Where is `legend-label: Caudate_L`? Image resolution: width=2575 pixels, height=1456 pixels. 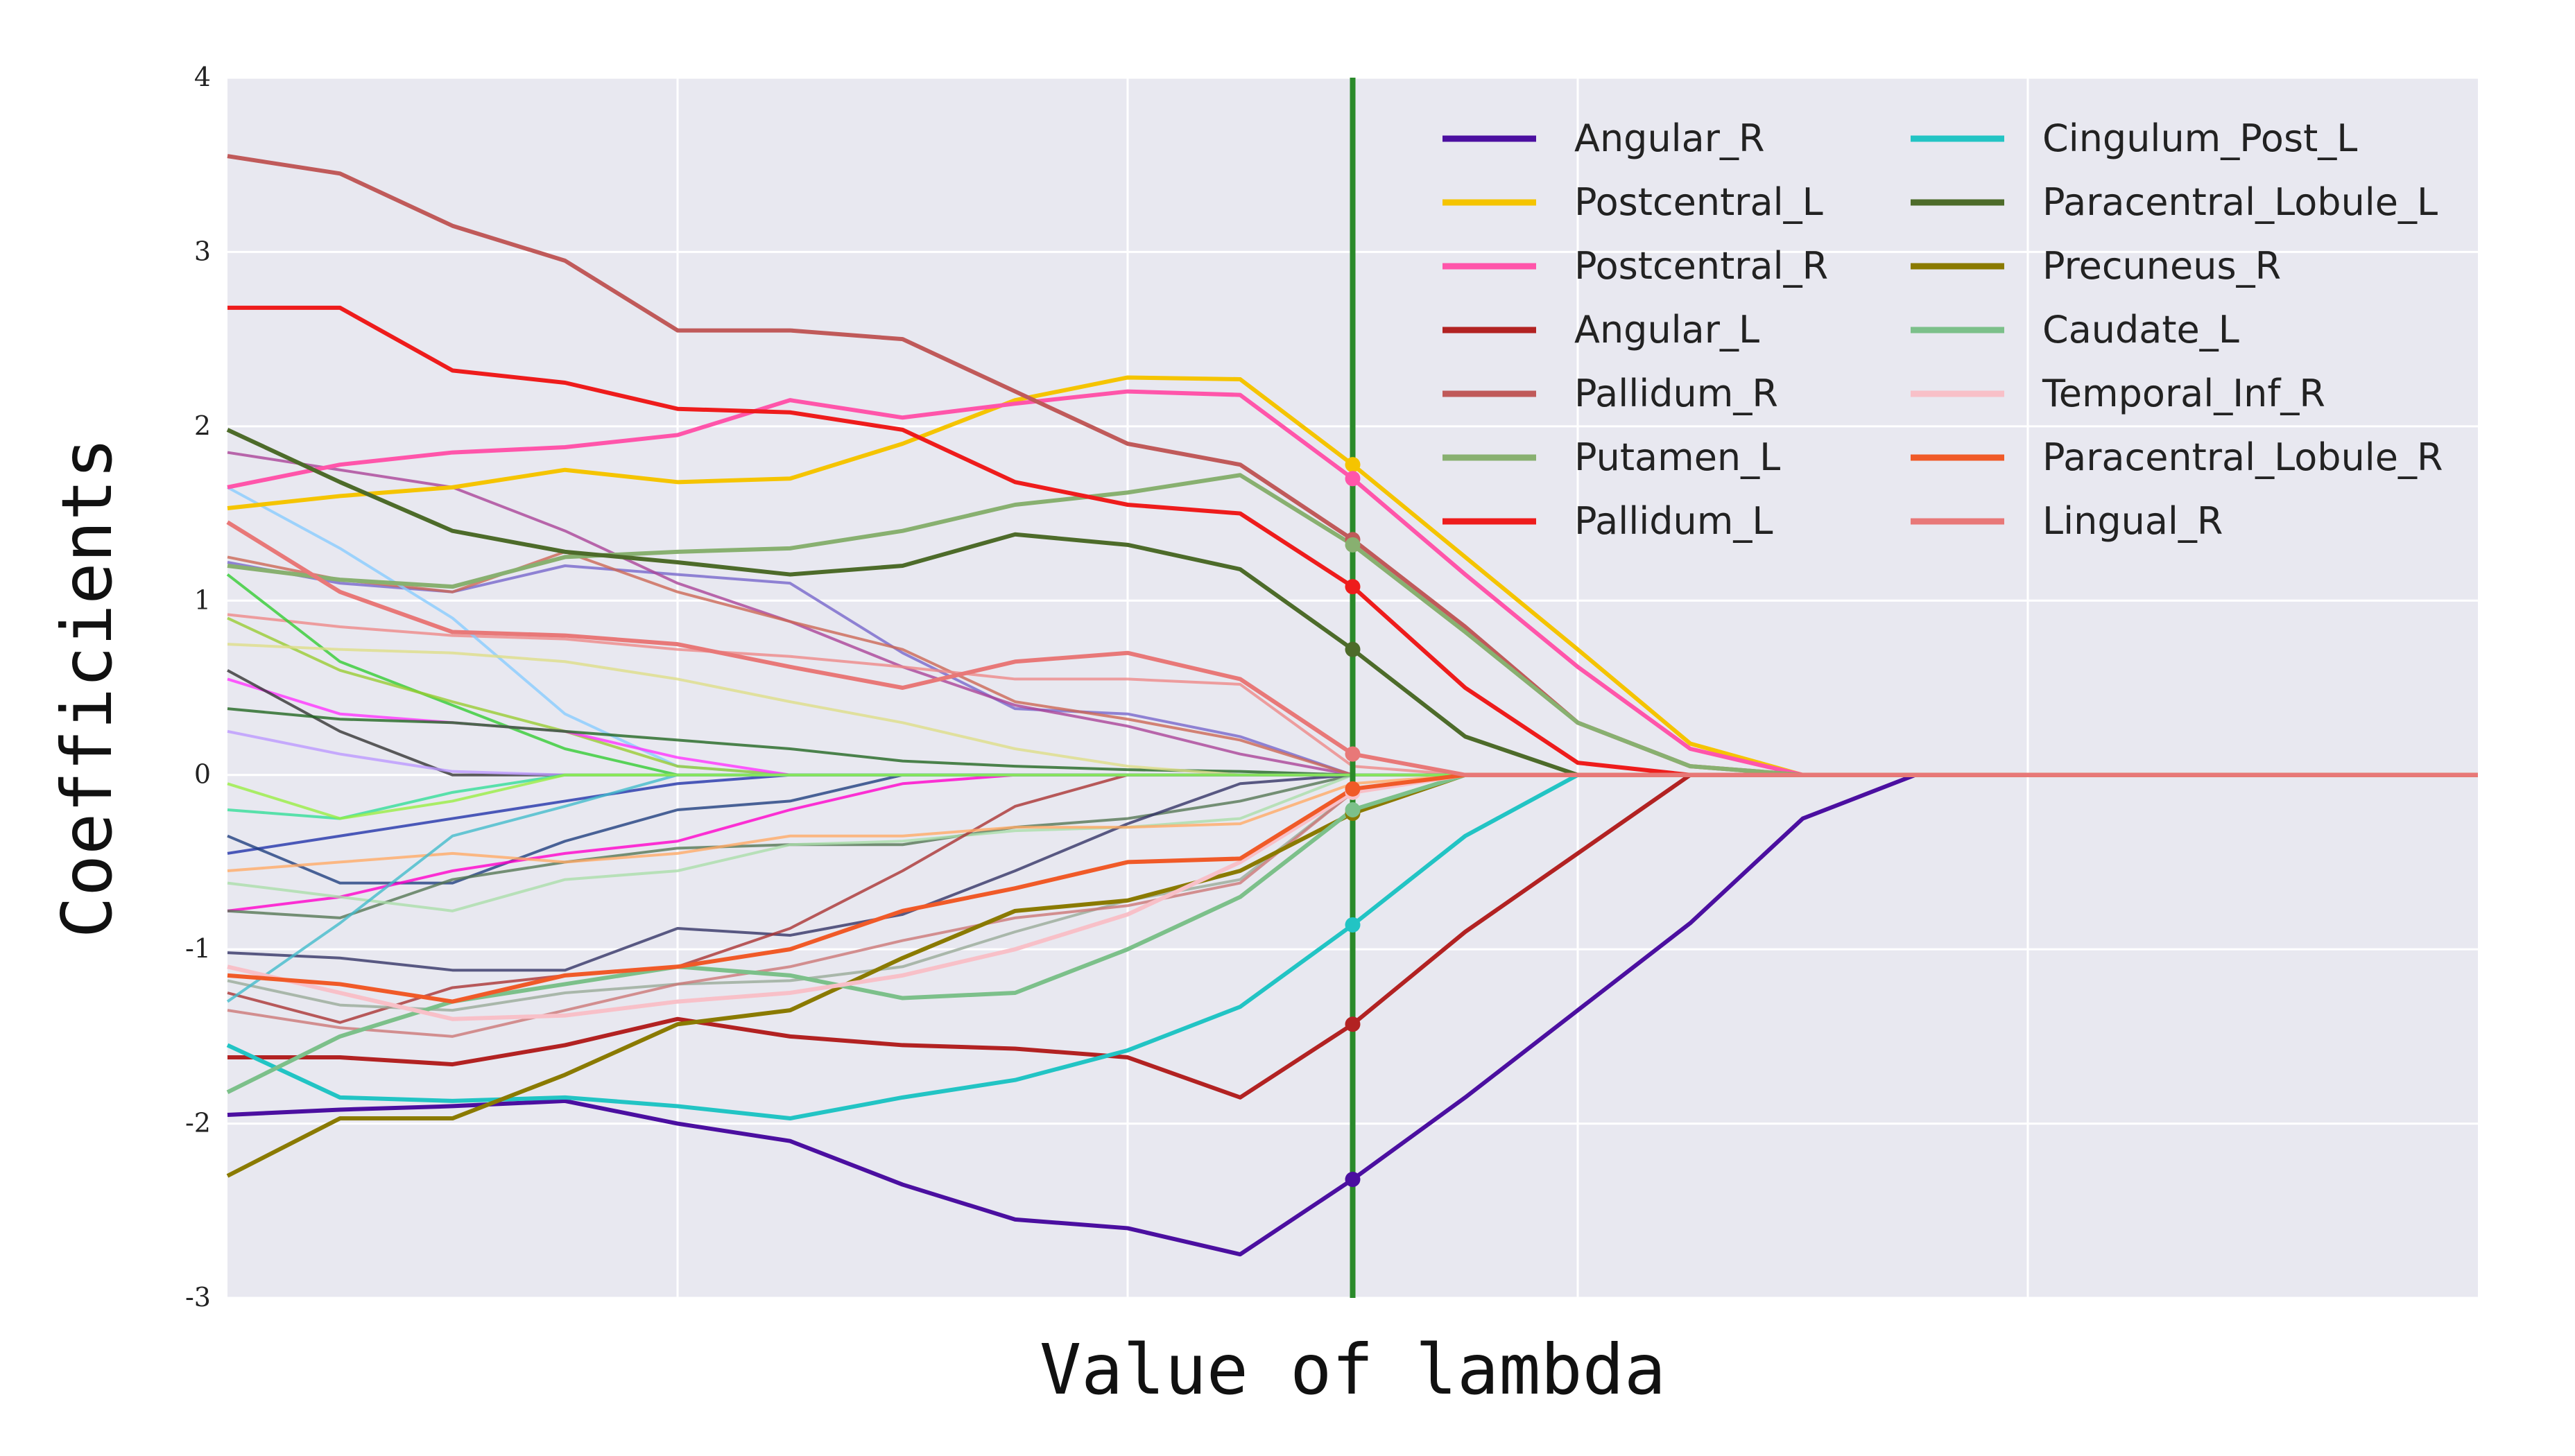
legend-label: Caudate_L is located at coordinates (2140, 330).